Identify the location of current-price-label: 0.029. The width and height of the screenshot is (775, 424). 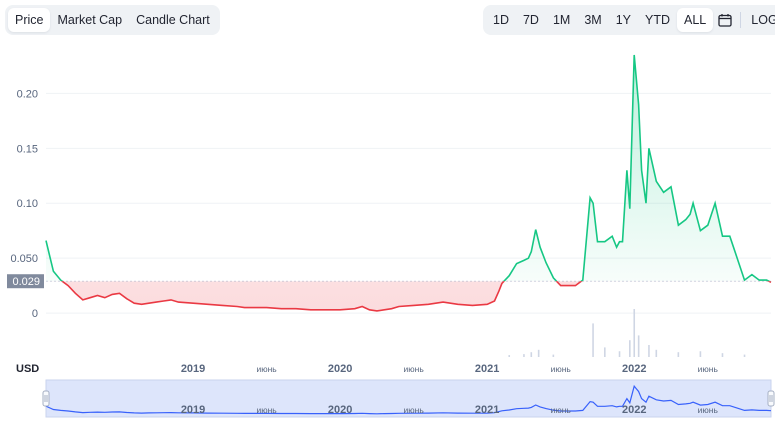
(26, 282).